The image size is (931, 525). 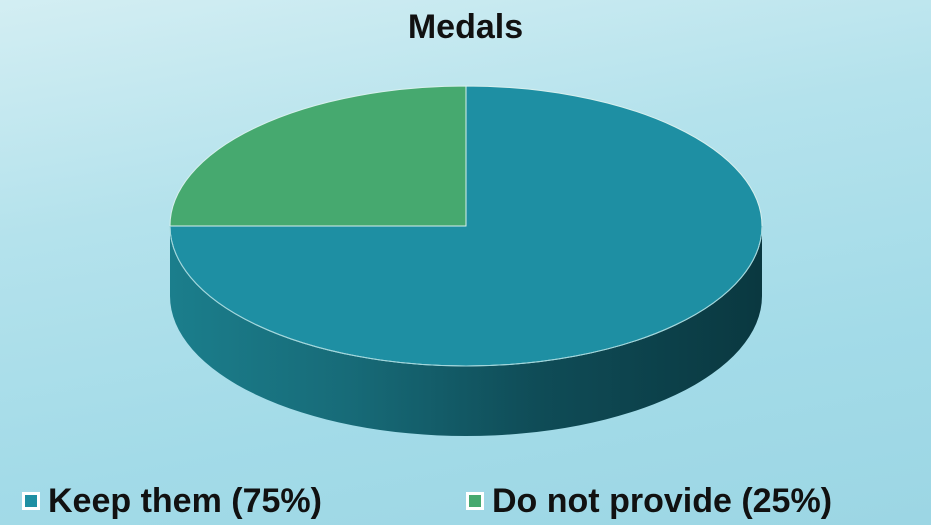 I want to click on legend-item-keep-them: Keep them (75%), so click(x=172, y=501).